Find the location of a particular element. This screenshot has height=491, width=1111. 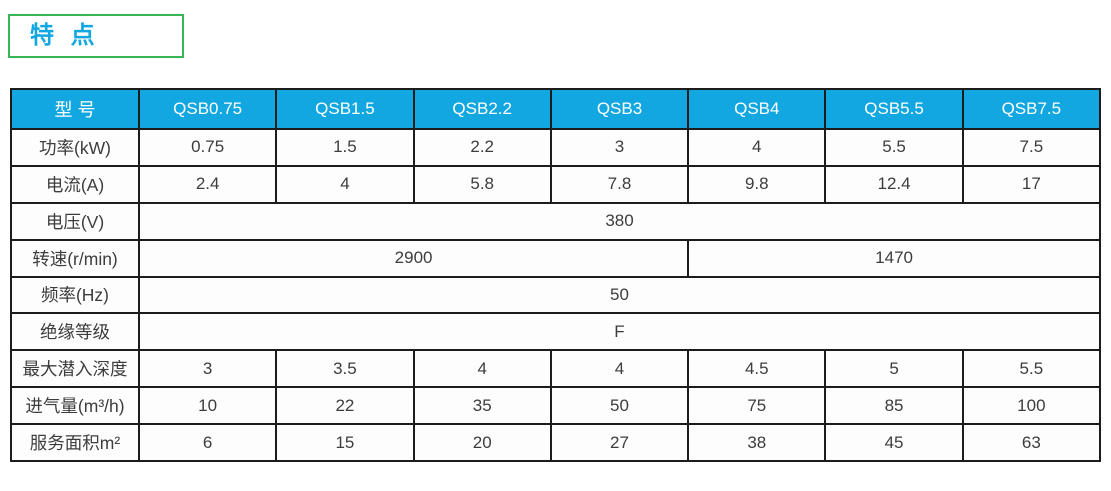

row-label: 服务面积m² is located at coordinates (75, 442).